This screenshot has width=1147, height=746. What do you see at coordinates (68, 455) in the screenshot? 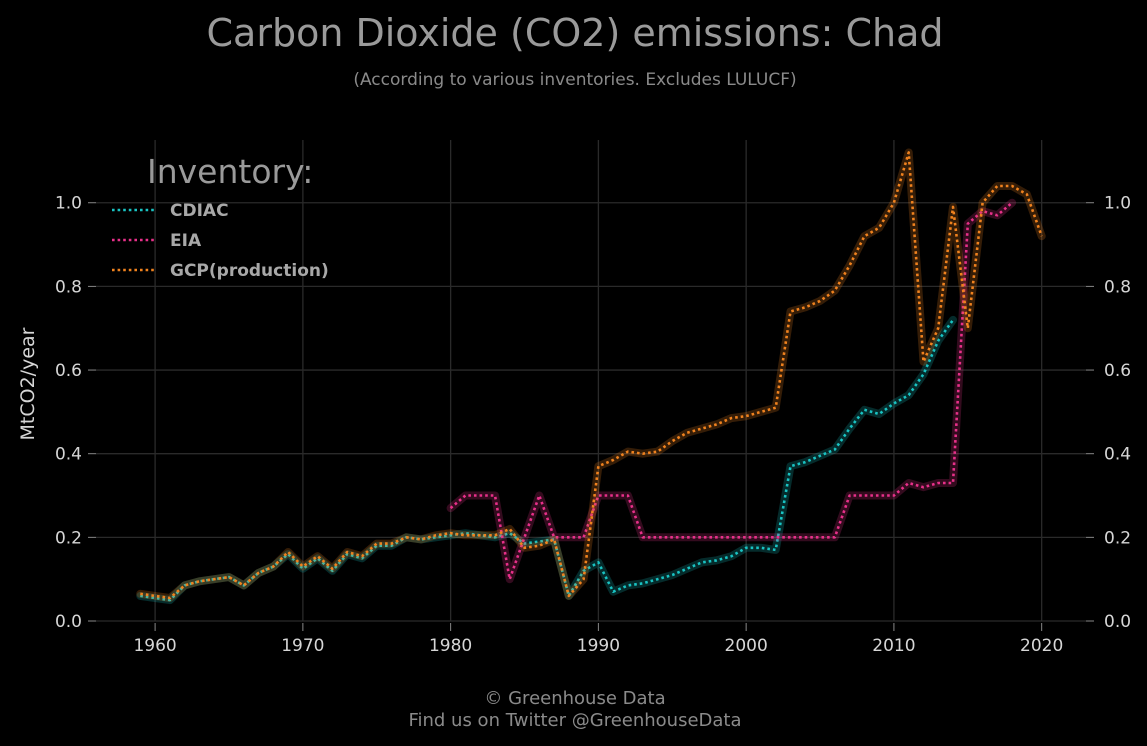
I see `y-tick-label-left: 0.4` at bounding box center [68, 455].